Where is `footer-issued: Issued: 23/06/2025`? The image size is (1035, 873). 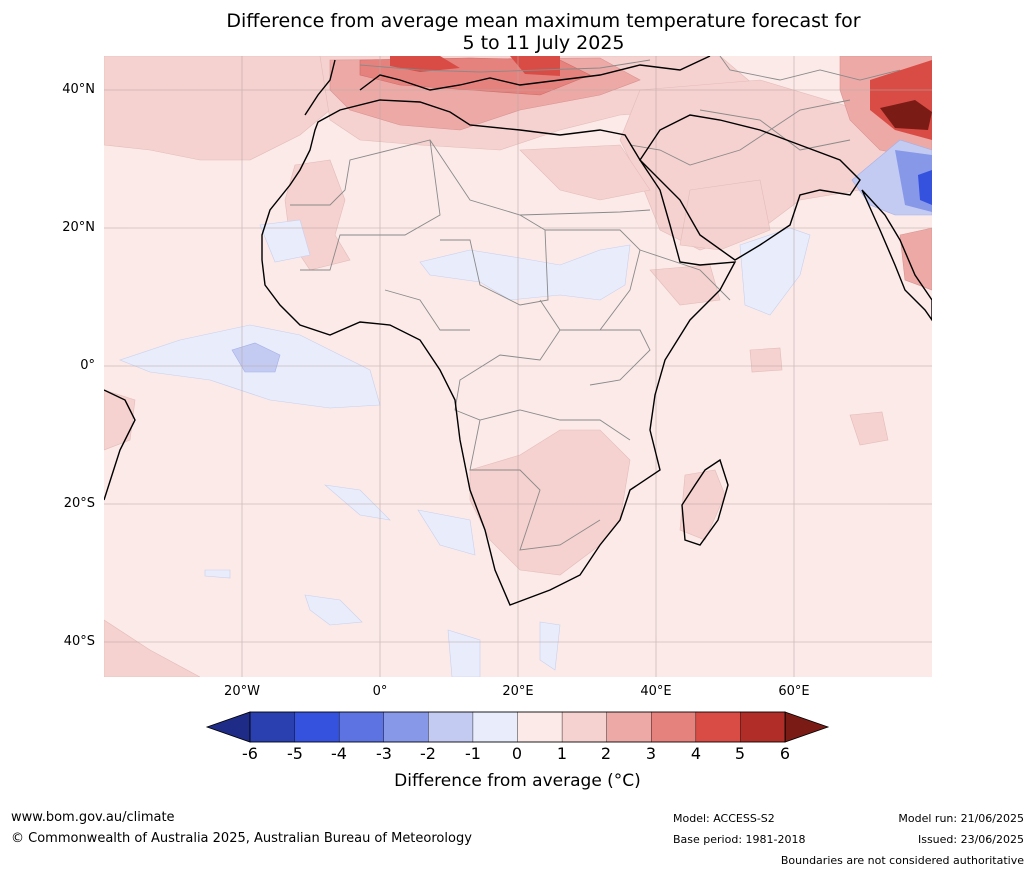 footer-issued: Issued: 23/06/2025 is located at coordinates (970, 839).